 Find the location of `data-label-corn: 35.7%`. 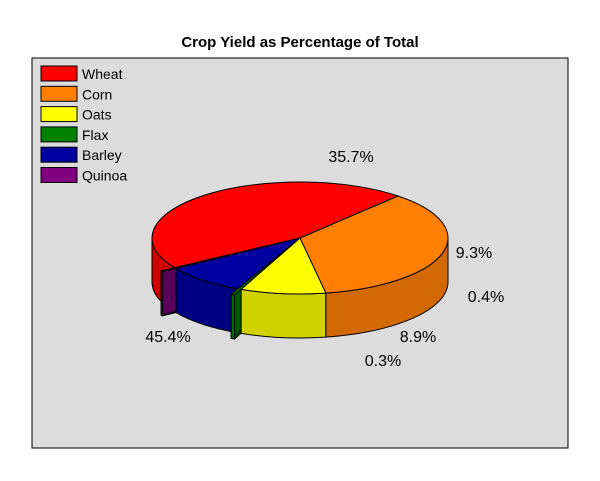

data-label-corn: 35.7% is located at coordinates (350, 157).